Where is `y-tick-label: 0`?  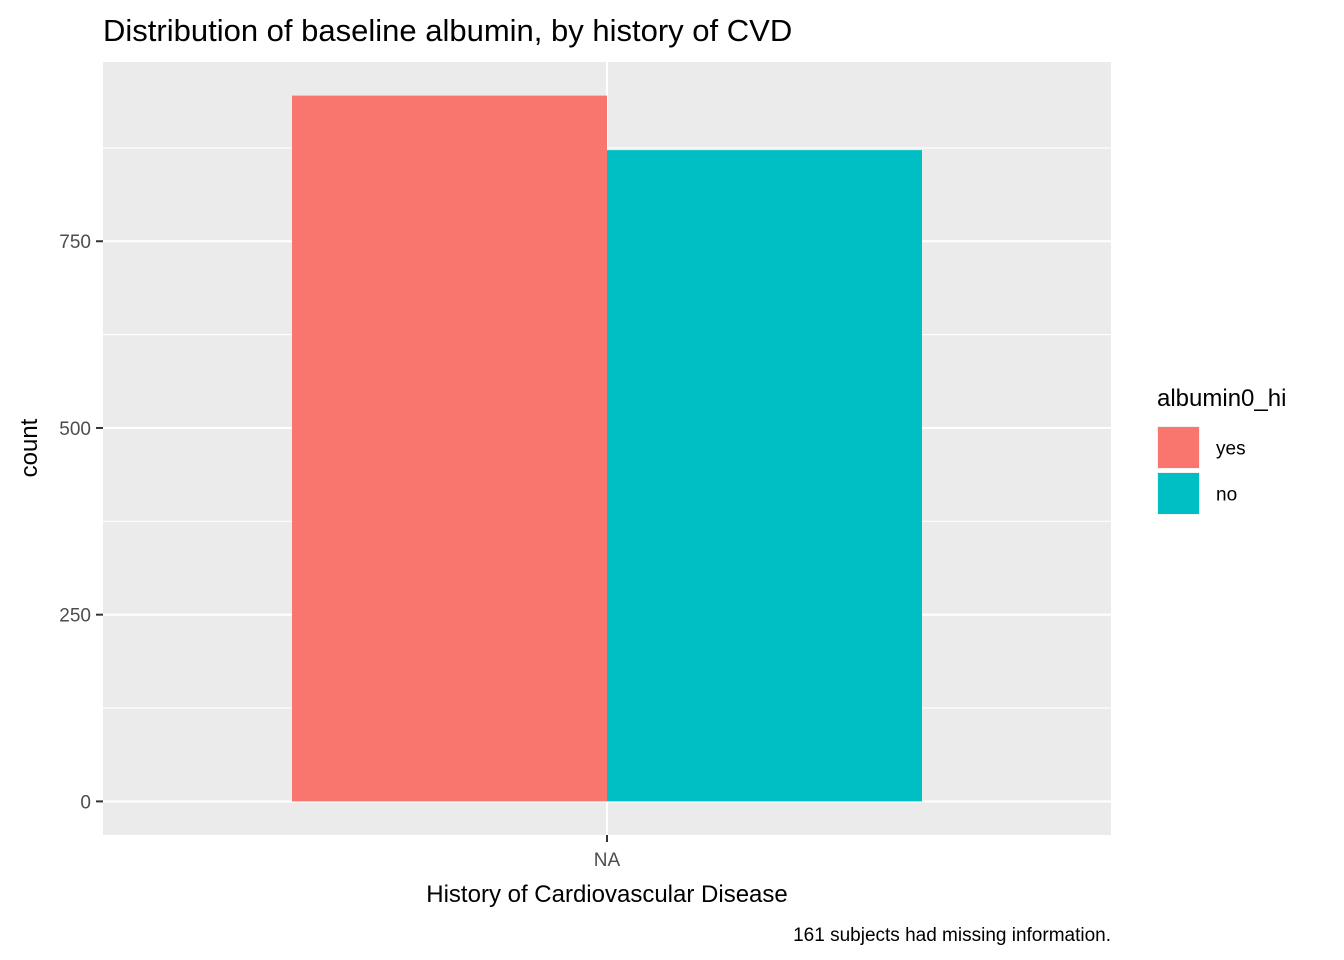 y-tick-label: 0 is located at coordinates (85, 802).